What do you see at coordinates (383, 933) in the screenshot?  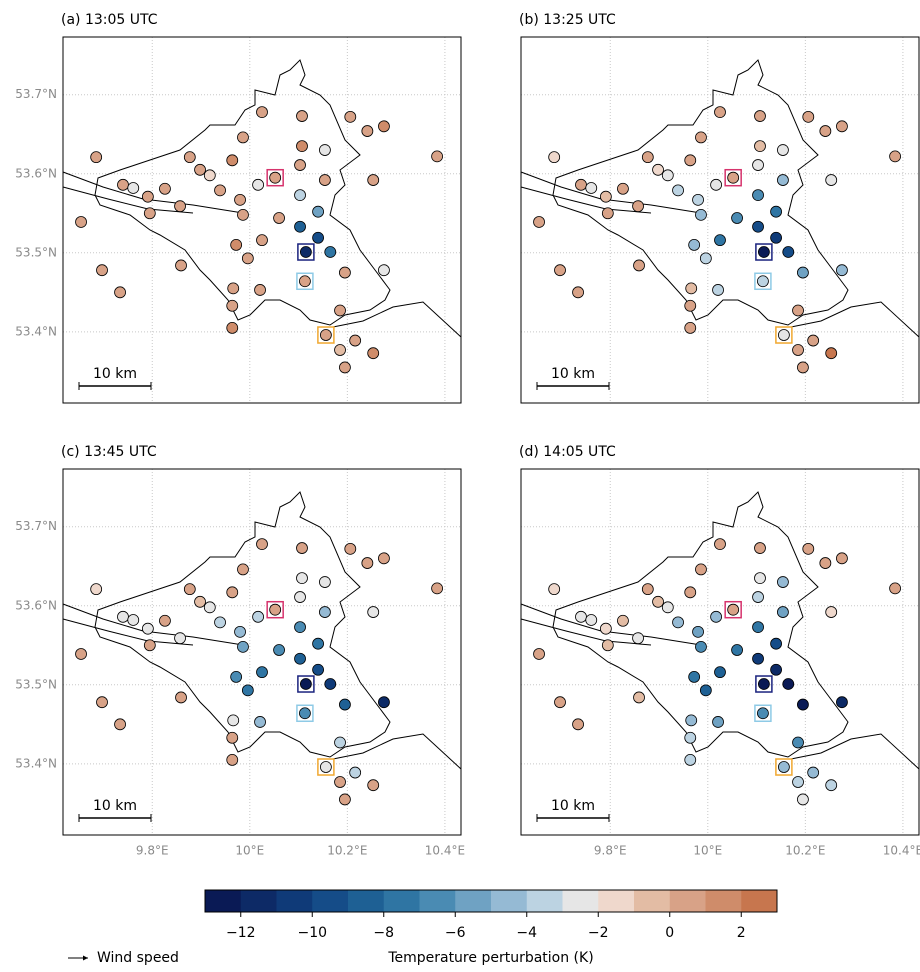 I see `colorbar-tick-label: −8` at bounding box center [383, 933].